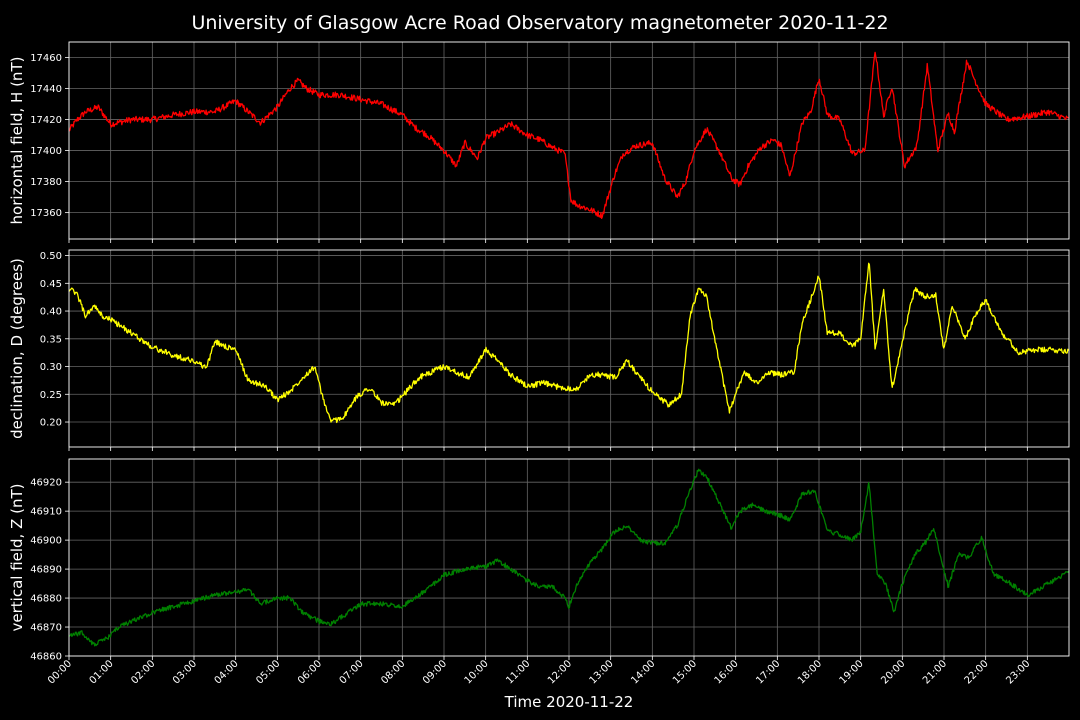 Image resolution: width=1080 pixels, height=720 pixels. Describe the element at coordinates (268, 672) in the screenshot. I see `x-tick-label: 05:00` at that location.